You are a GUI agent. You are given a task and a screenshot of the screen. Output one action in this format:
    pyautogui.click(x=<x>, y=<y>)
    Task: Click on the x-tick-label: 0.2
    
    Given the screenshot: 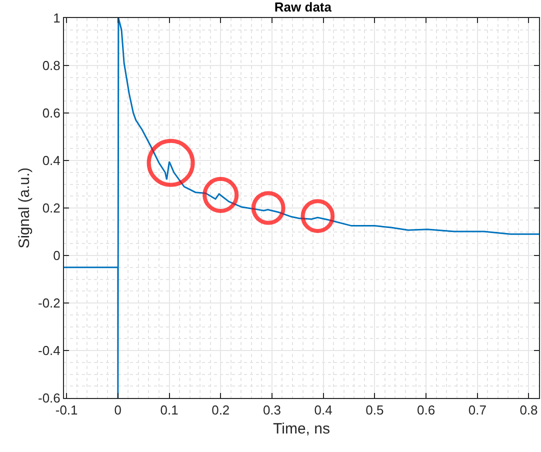 What is the action you would take?
    pyautogui.click(x=221, y=410)
    